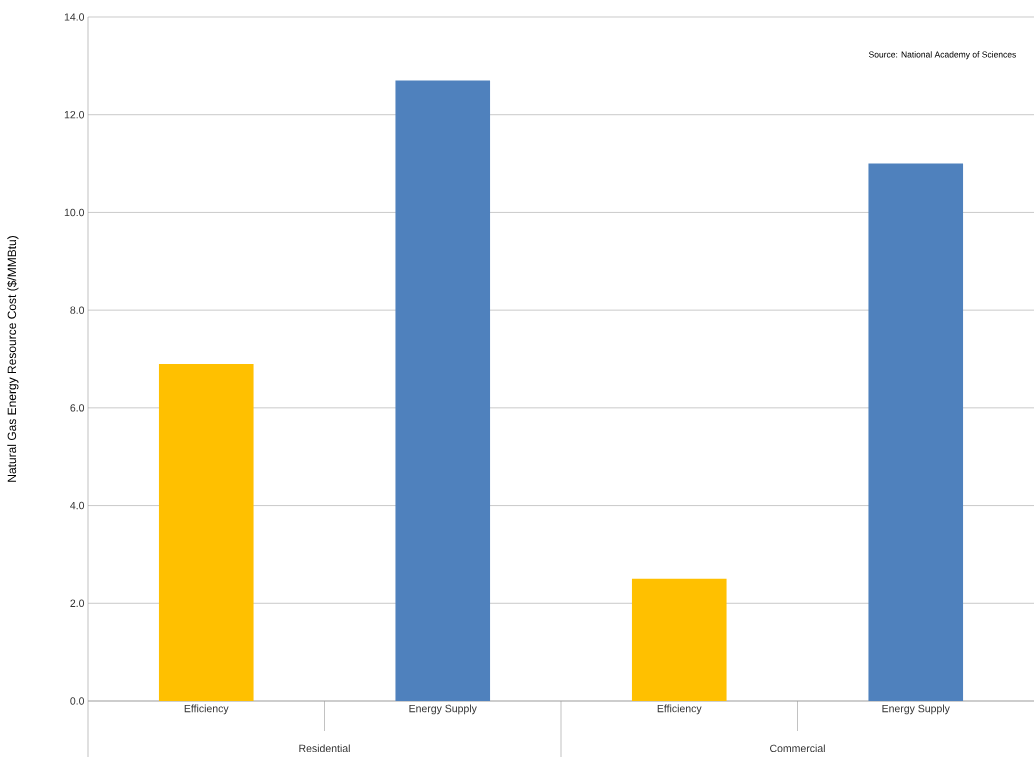  What do you see at coordinates (77, 310) in the screenshot?
I see `y-tick-label: 8.0` at bounding box center [77, 310].